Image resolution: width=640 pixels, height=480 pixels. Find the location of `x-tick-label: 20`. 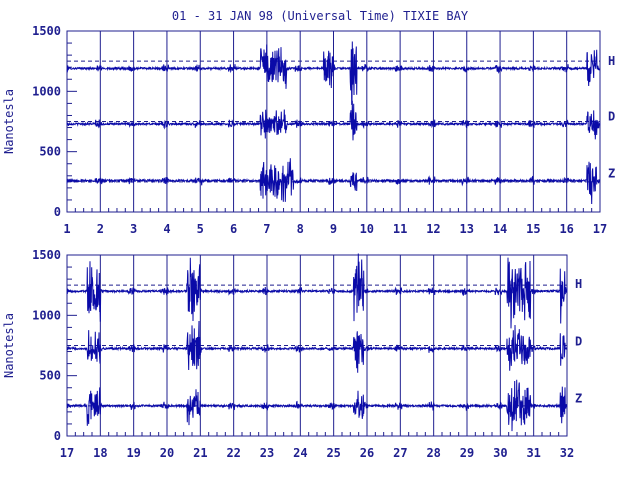

x-tick-label: 20 is located at coordinates (167, 453).